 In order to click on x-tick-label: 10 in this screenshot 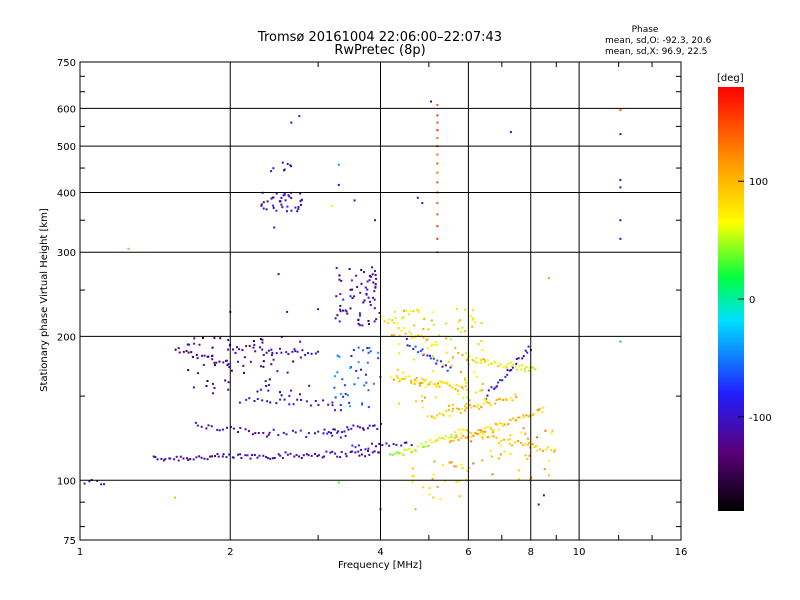, I will do `click(579, 552)`.